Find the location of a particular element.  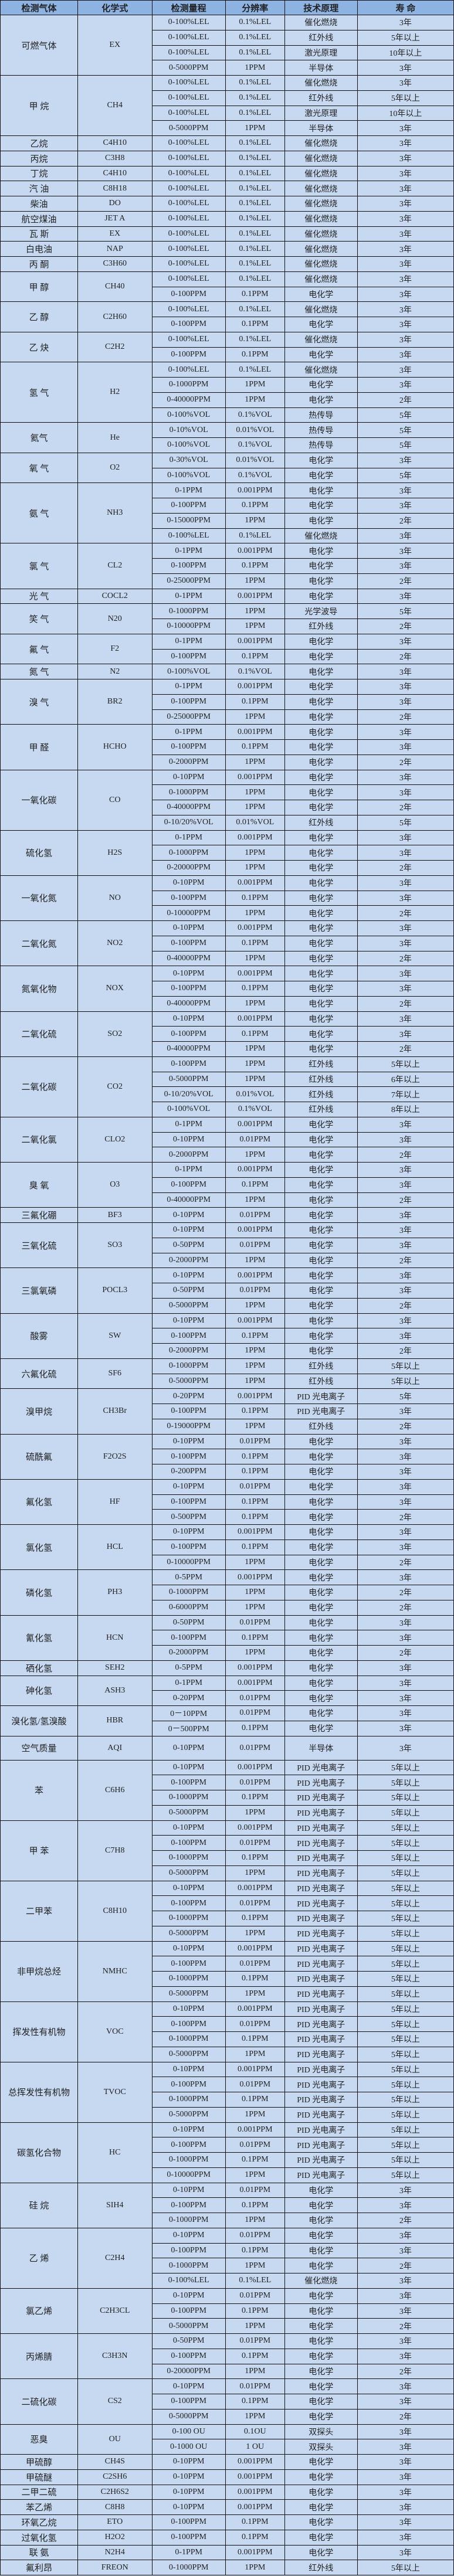

gas-name-cell: 氧 气 is located at coordinates (39, 468).